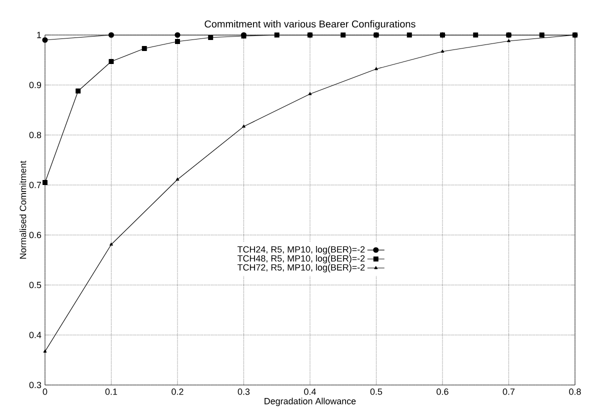 Image resolution: width=595 pixels, height=415 pixels. What do you see at coordinates (35, 385) in the screenshot?
I see `y-tick-label: 0.3` at bounding box center [35, 385].